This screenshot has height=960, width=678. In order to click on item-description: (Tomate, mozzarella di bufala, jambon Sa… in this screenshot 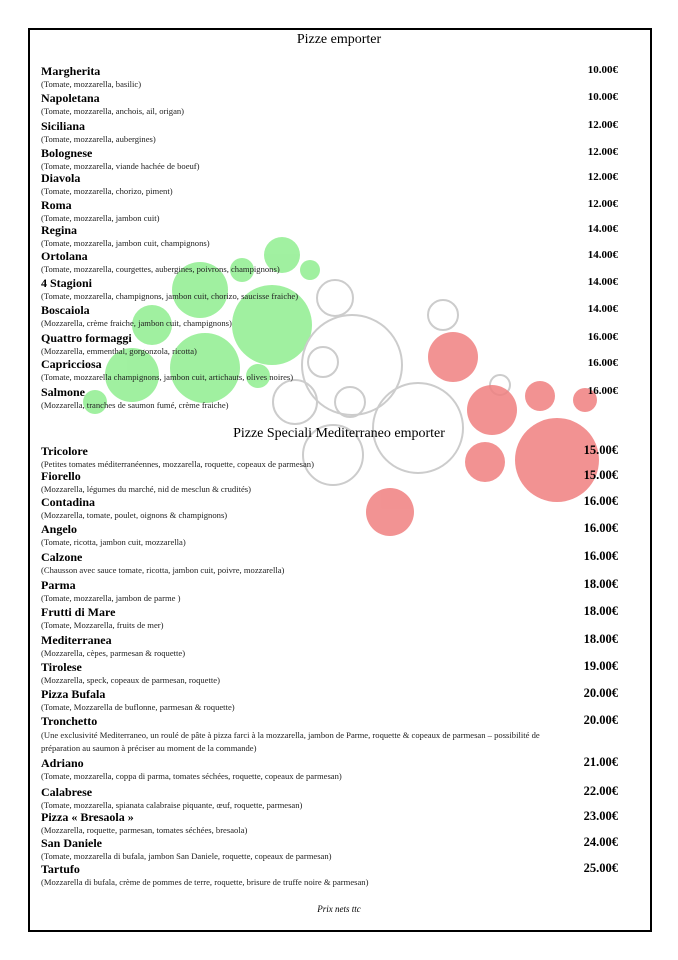, I will do `click(186, 856)`.